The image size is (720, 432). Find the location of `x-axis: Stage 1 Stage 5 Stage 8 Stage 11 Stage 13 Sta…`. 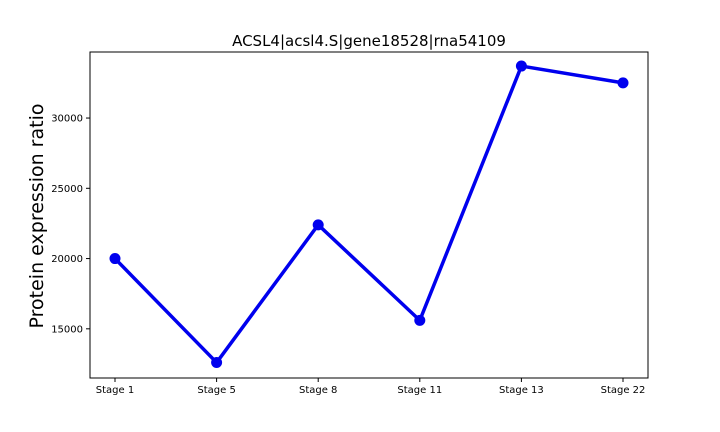

x-axis: Stage 1 Stage 5 Stage 8 Stage 11 Stage 13 Sta… is located at coordinates (371, 387).